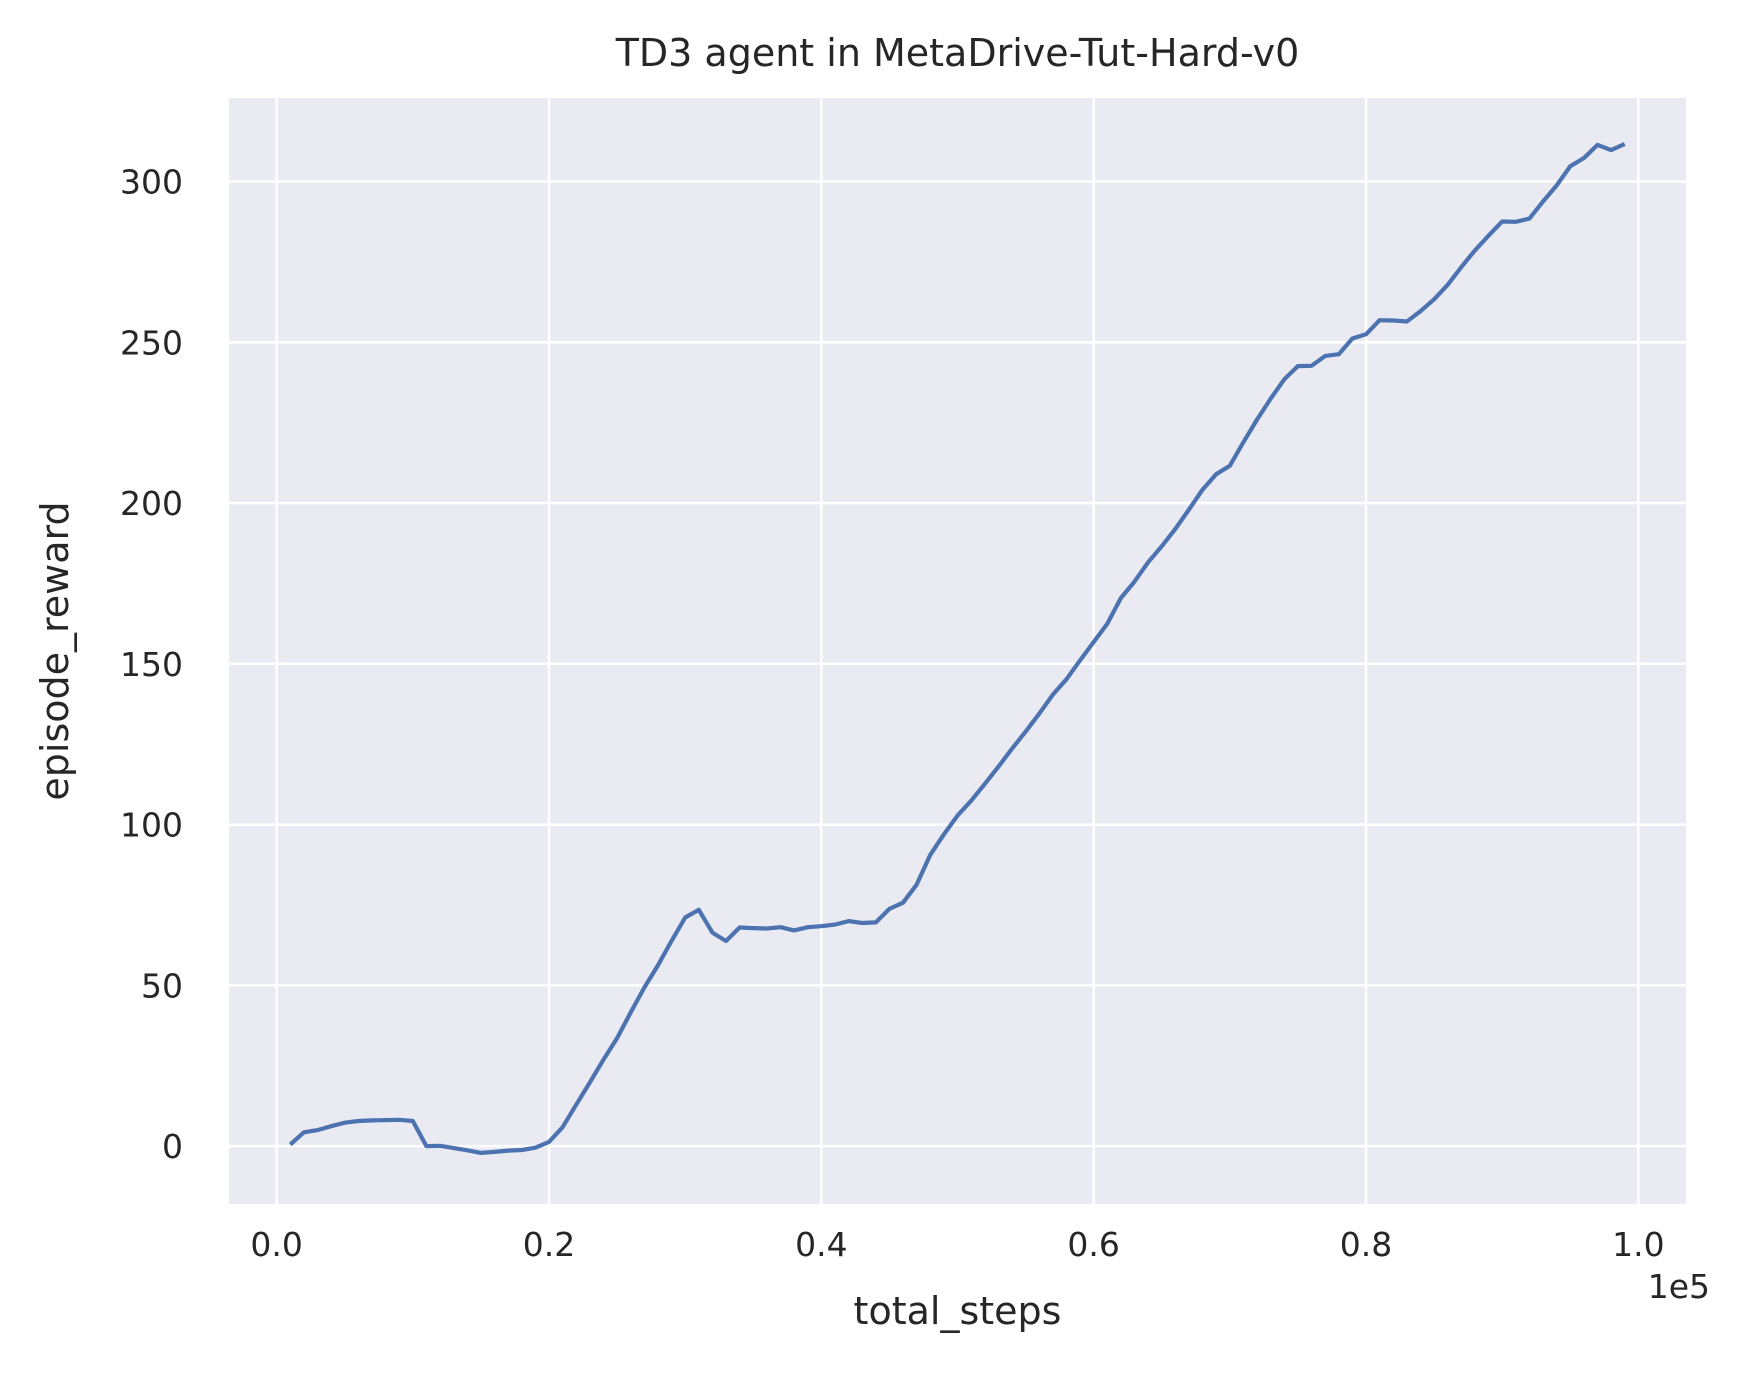 The image size is (1741, 1383). Describe the element at coordinates (151, 342) in the screenshot. I see `y-tick-label: 250` at that location.